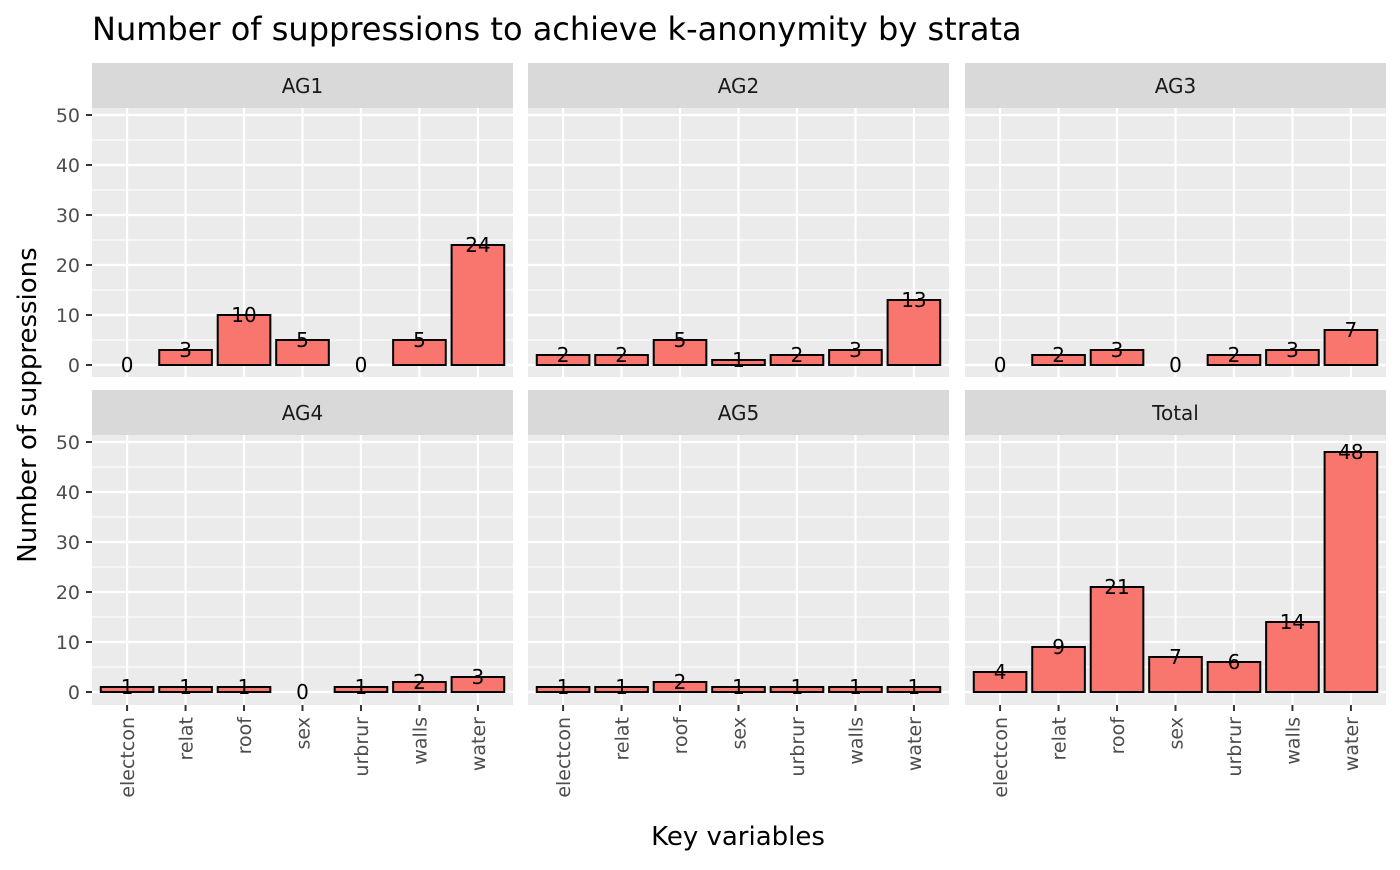 The height and width of the screenshot is (870, 1400). What do you see at coordinates (243, 315) in the screenshot?
I see `bar-value-label: 10` at bounding box center [243, 315].